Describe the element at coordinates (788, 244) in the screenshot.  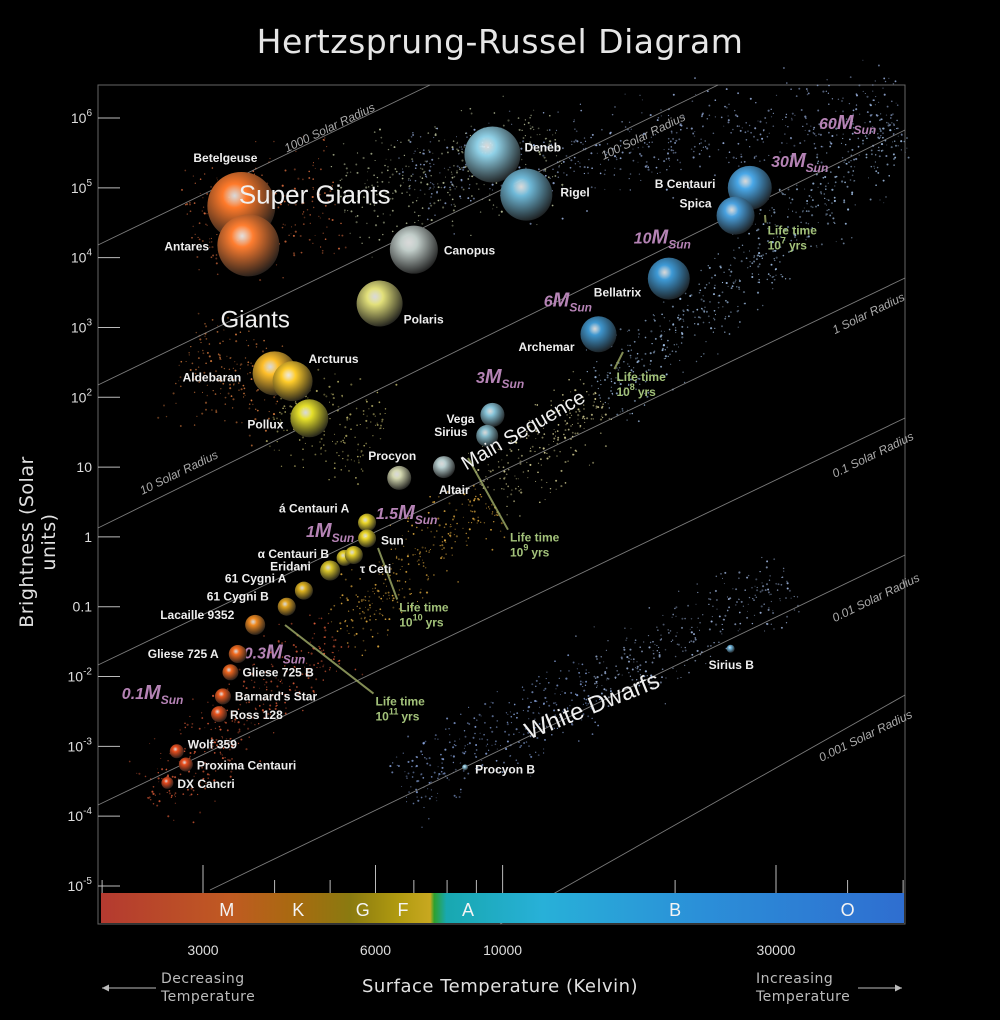
I see `life-time-value: 107 yrs` at that location.